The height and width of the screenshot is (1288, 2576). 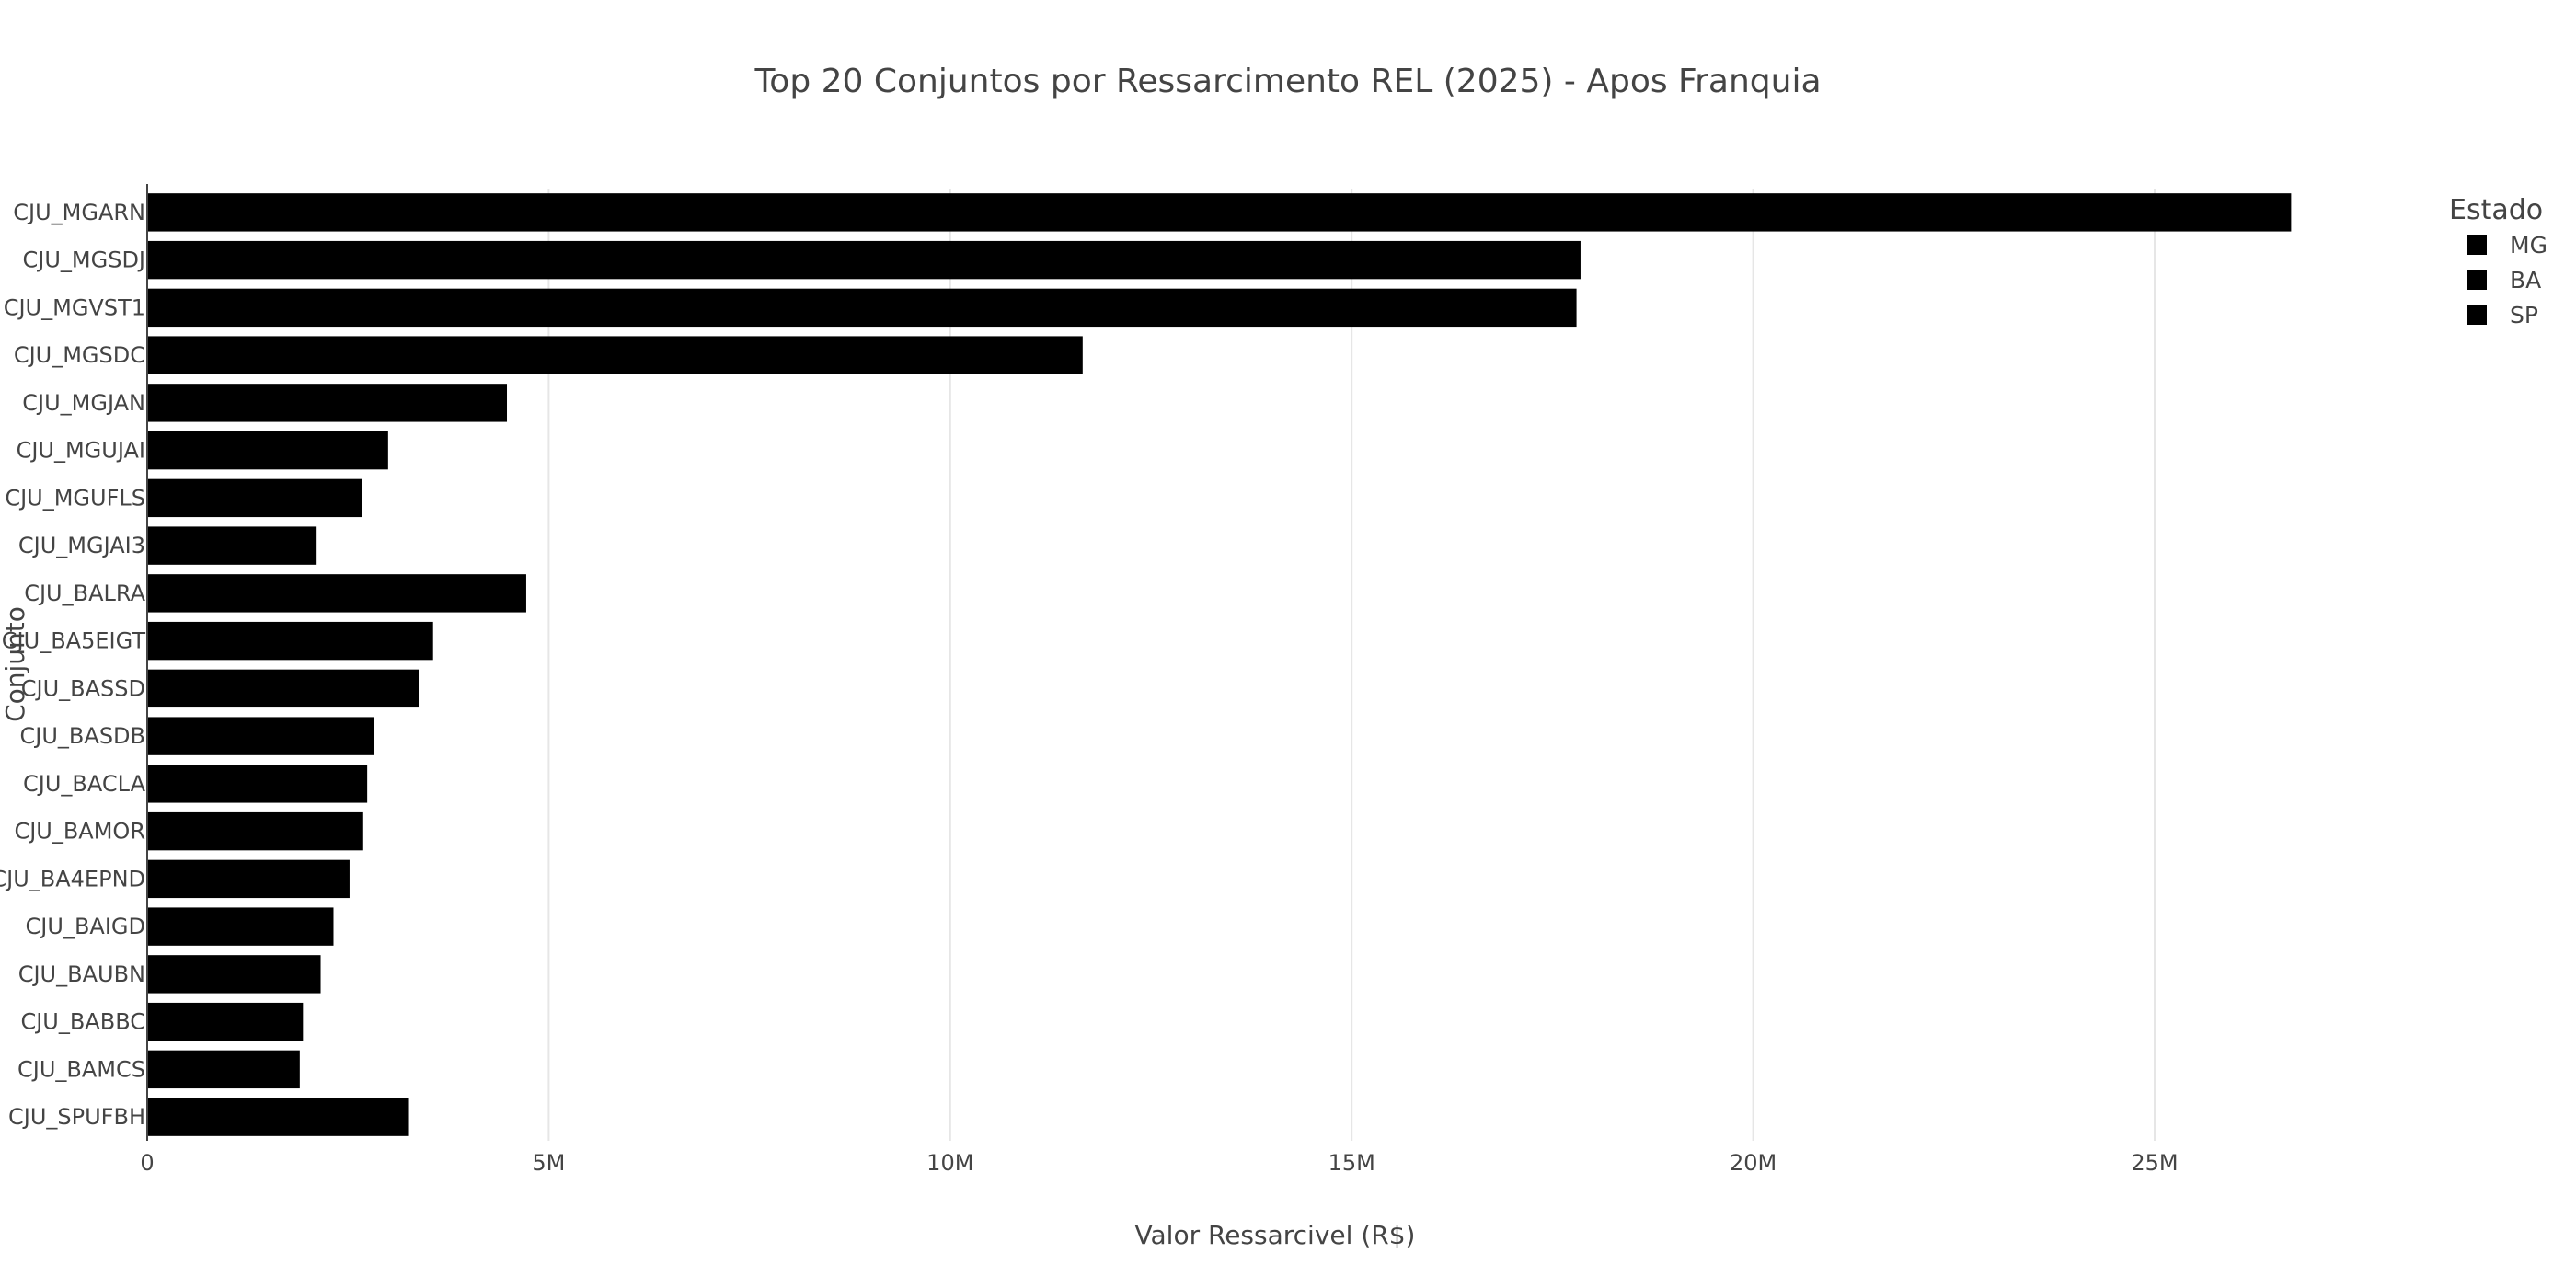 What do you see at coordinates (225, 1021) in the screenshot?
I see `bar-cju-babbc` at bounding box center [225, 1021].